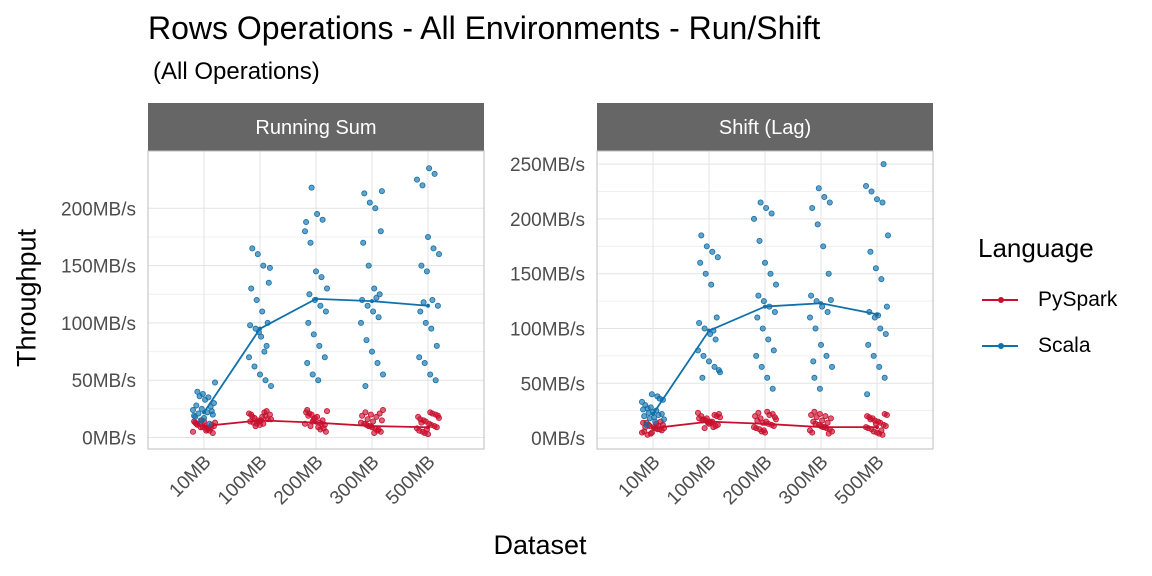  I want to click on x-tick-label: 200MB, so click(298, 480).